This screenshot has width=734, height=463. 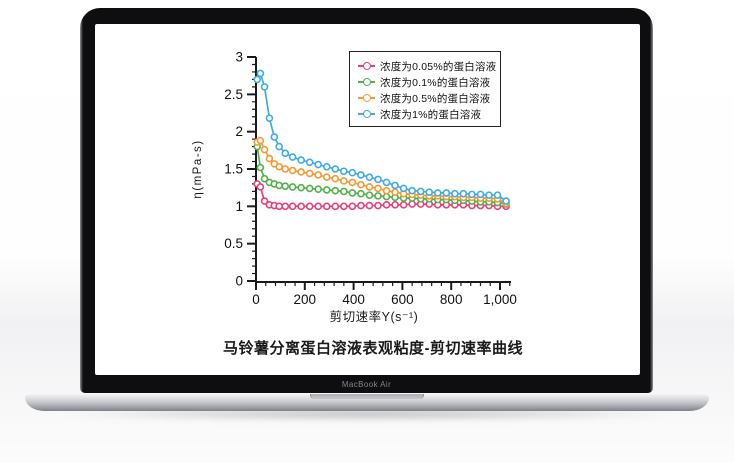 What do you see at coordinates (239, 57) in the screenshot?
I see `svg-text: 3` at bounding box center [239, 57].